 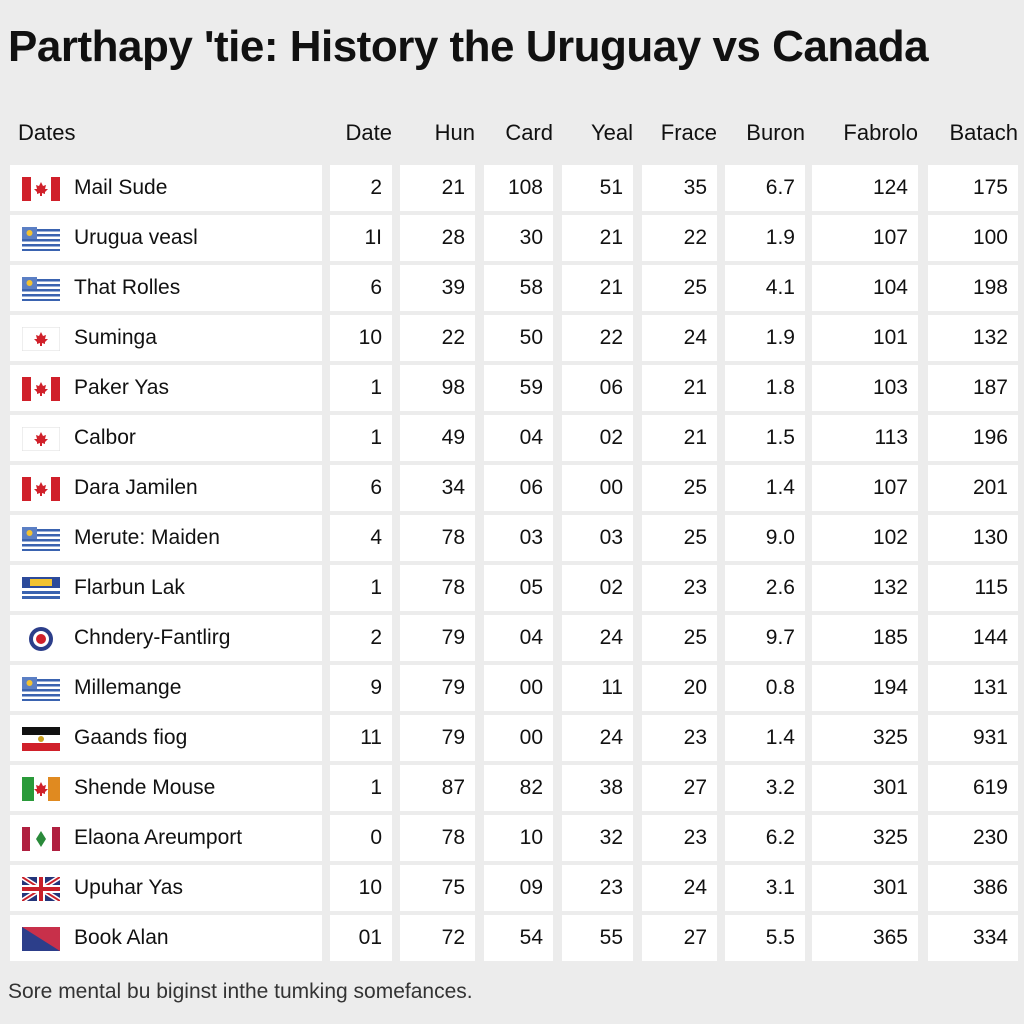 I want to click on cell-value: 3.2, so click(x=765, y=788).